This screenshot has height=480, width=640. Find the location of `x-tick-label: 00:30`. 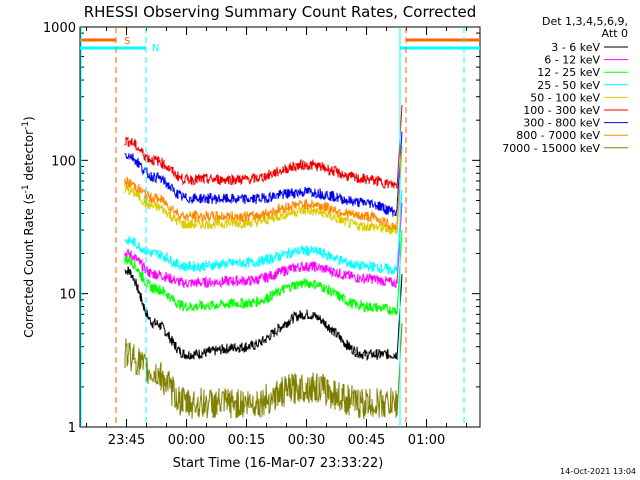

x-tick-label: 00:30 is located at coordinates (306, 440).